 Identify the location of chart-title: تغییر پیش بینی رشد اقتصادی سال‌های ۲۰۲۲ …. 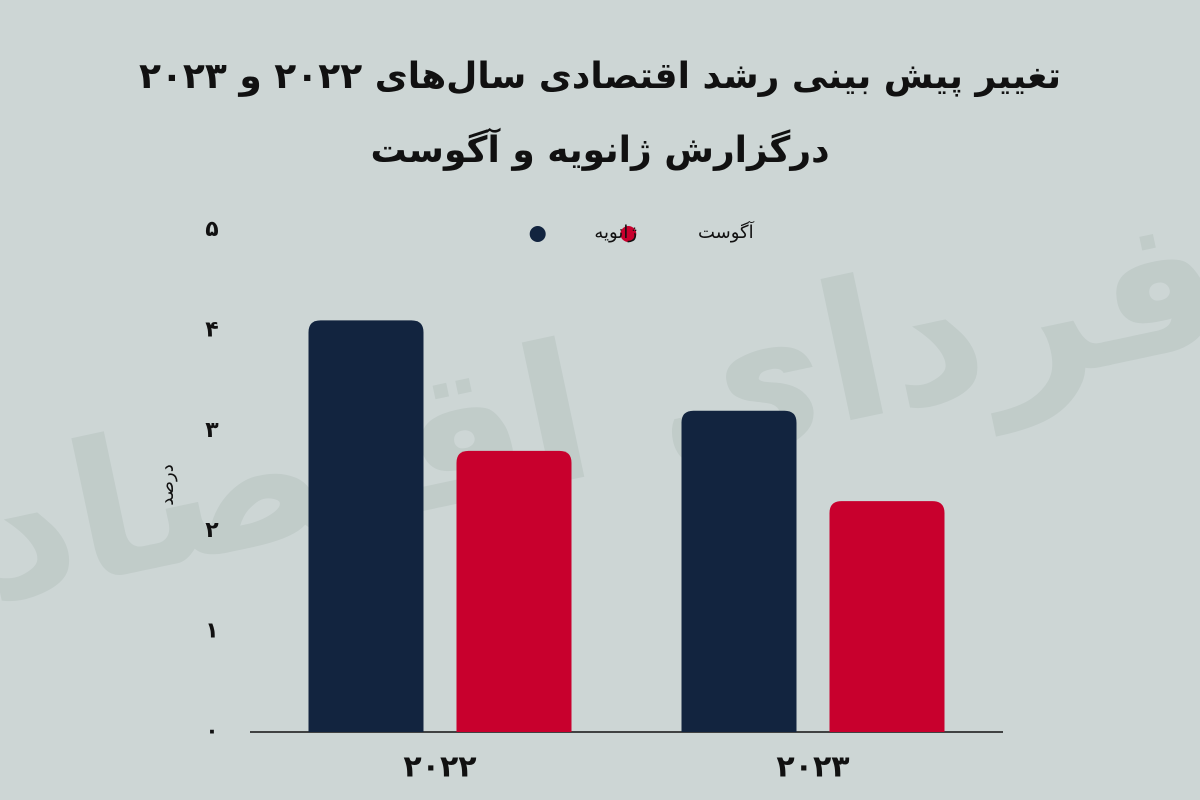
(600, 76).